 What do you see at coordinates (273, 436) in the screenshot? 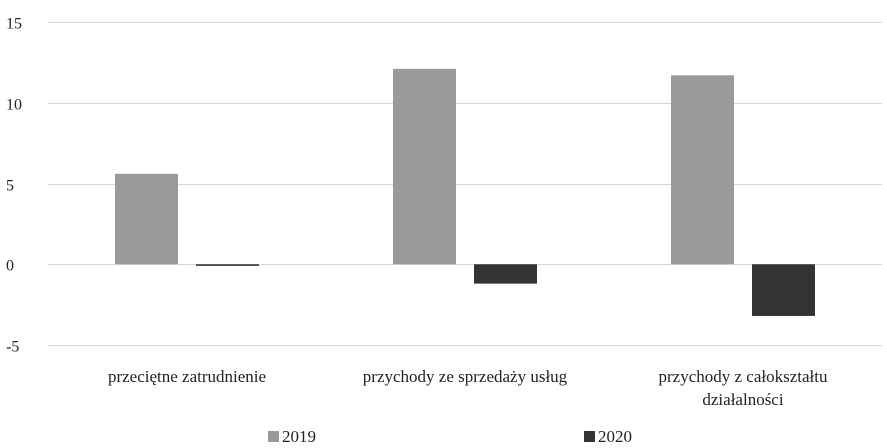
I see `legend-swatch-2019` at bounding box center [273, 436].